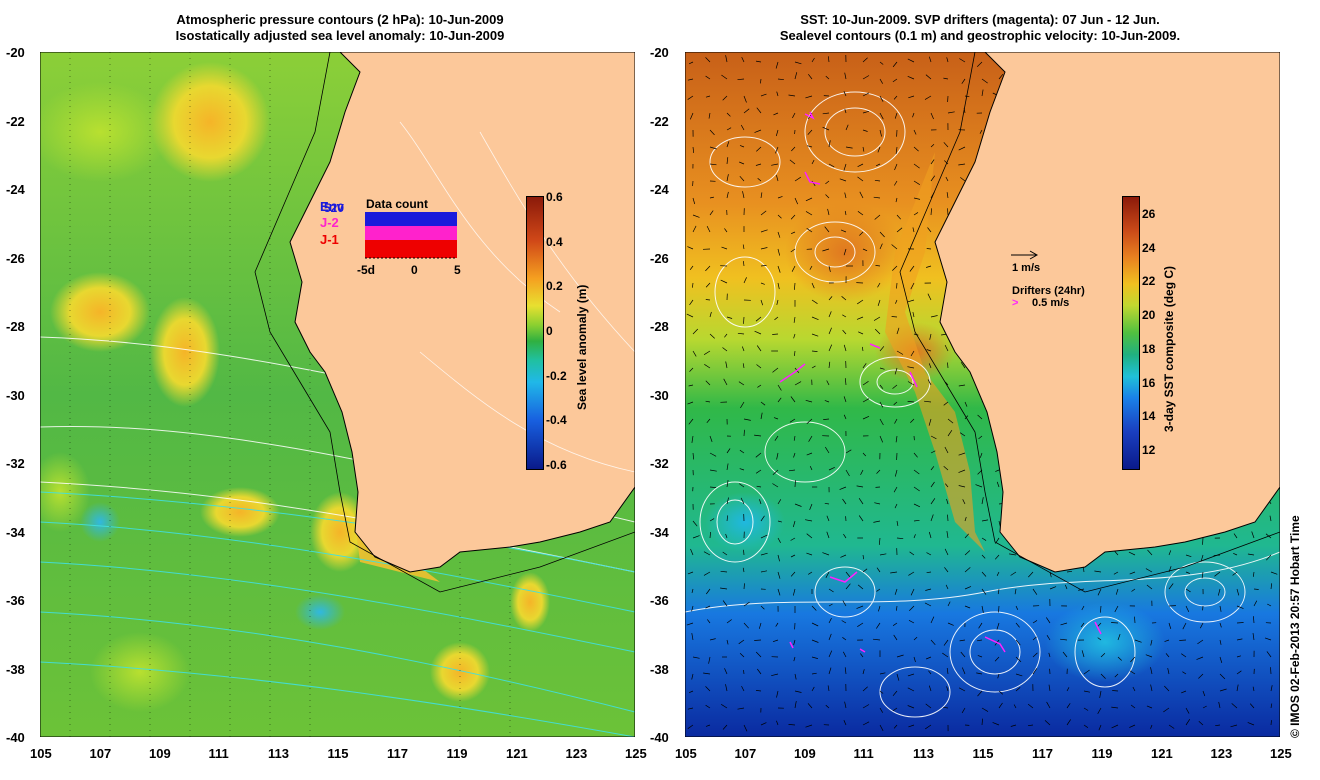  Describe the element at coordinates (15, 532) in the screenshot. I see `left-y-tick-7: -34` at that location.